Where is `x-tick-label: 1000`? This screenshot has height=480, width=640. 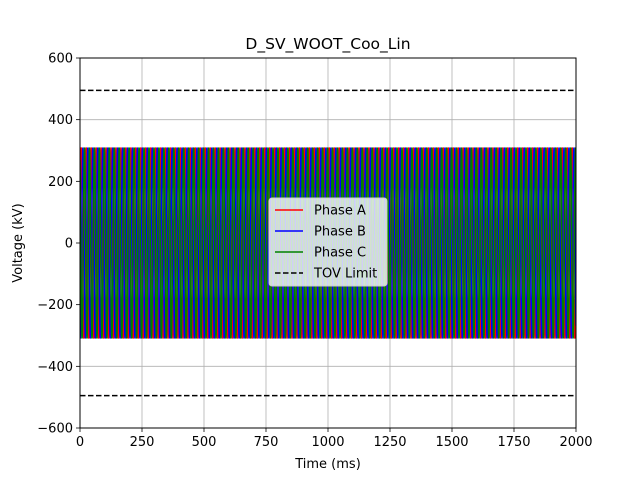
x-tick-label: 1000 is located at coordinates (327, 442).